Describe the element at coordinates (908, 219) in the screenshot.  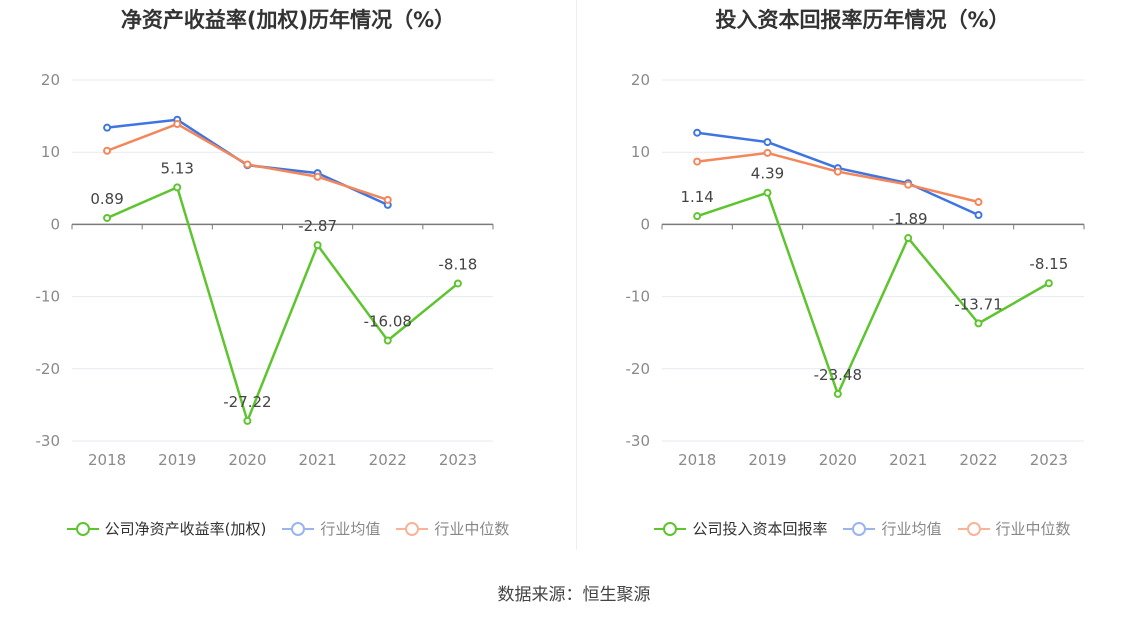
I see `data-label: -1.89` at that location.